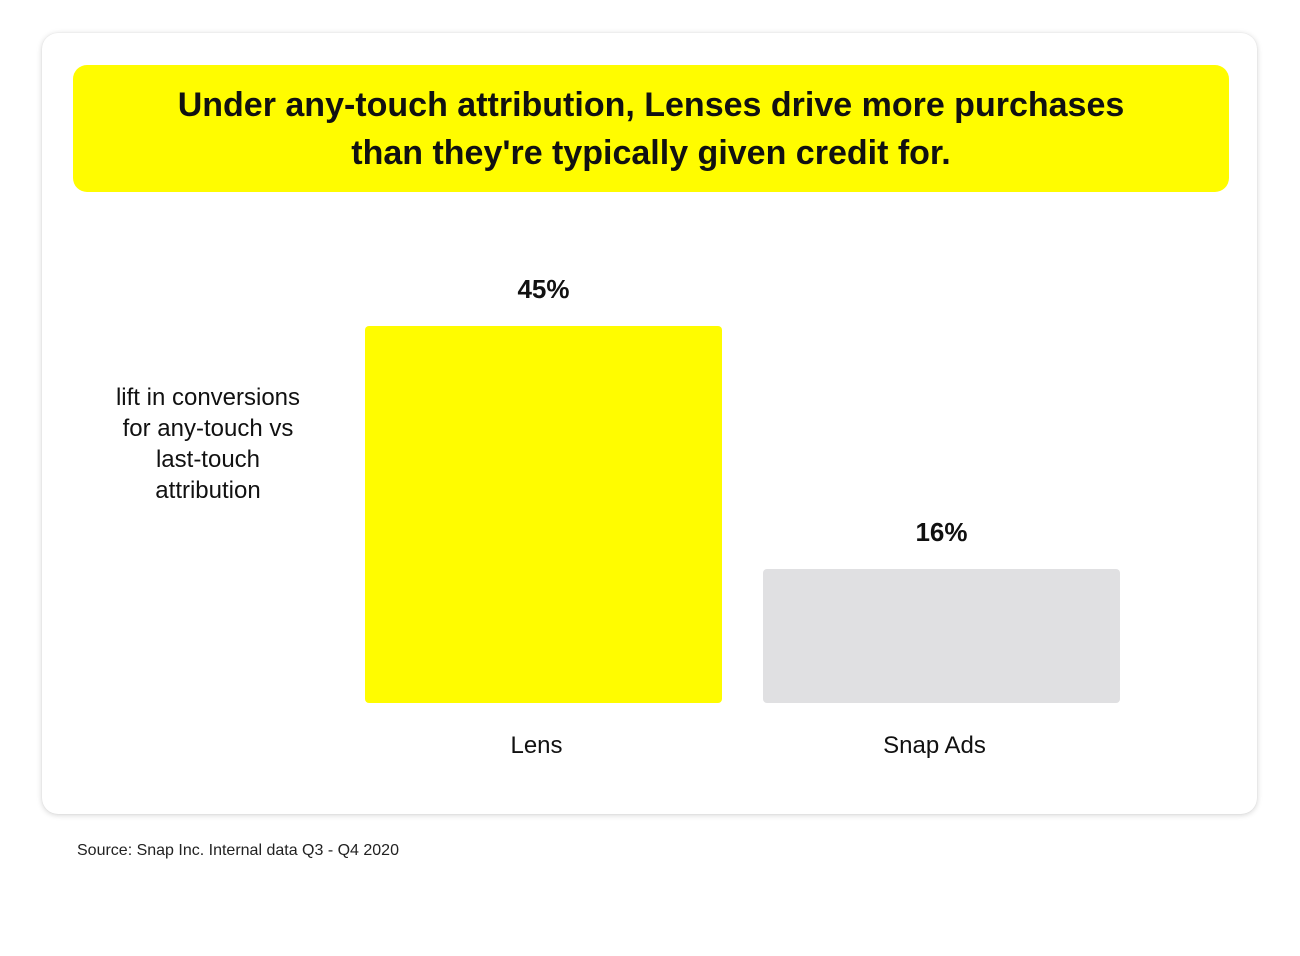  What do you see at coordinates (543, 289) in the screenshot?
I see `value-label-lens: 45%` at bounding box center [543, 289].